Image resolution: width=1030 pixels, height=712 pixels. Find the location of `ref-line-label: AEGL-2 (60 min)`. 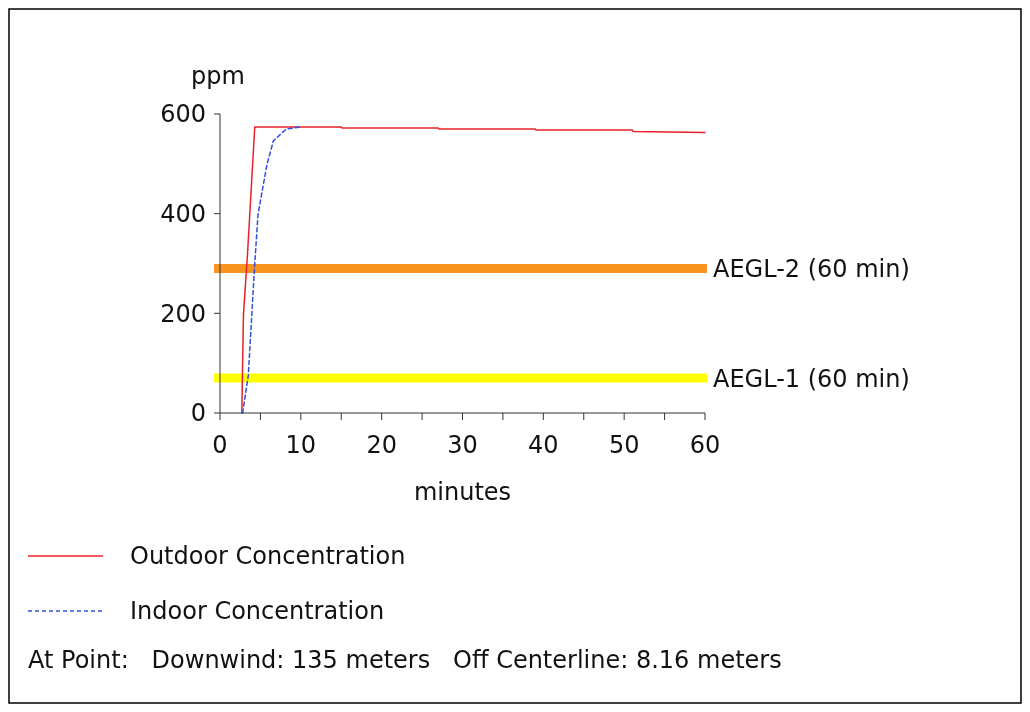

ref-line-label: AEGL-2 (60 min) is located at coordinates (811, 268).